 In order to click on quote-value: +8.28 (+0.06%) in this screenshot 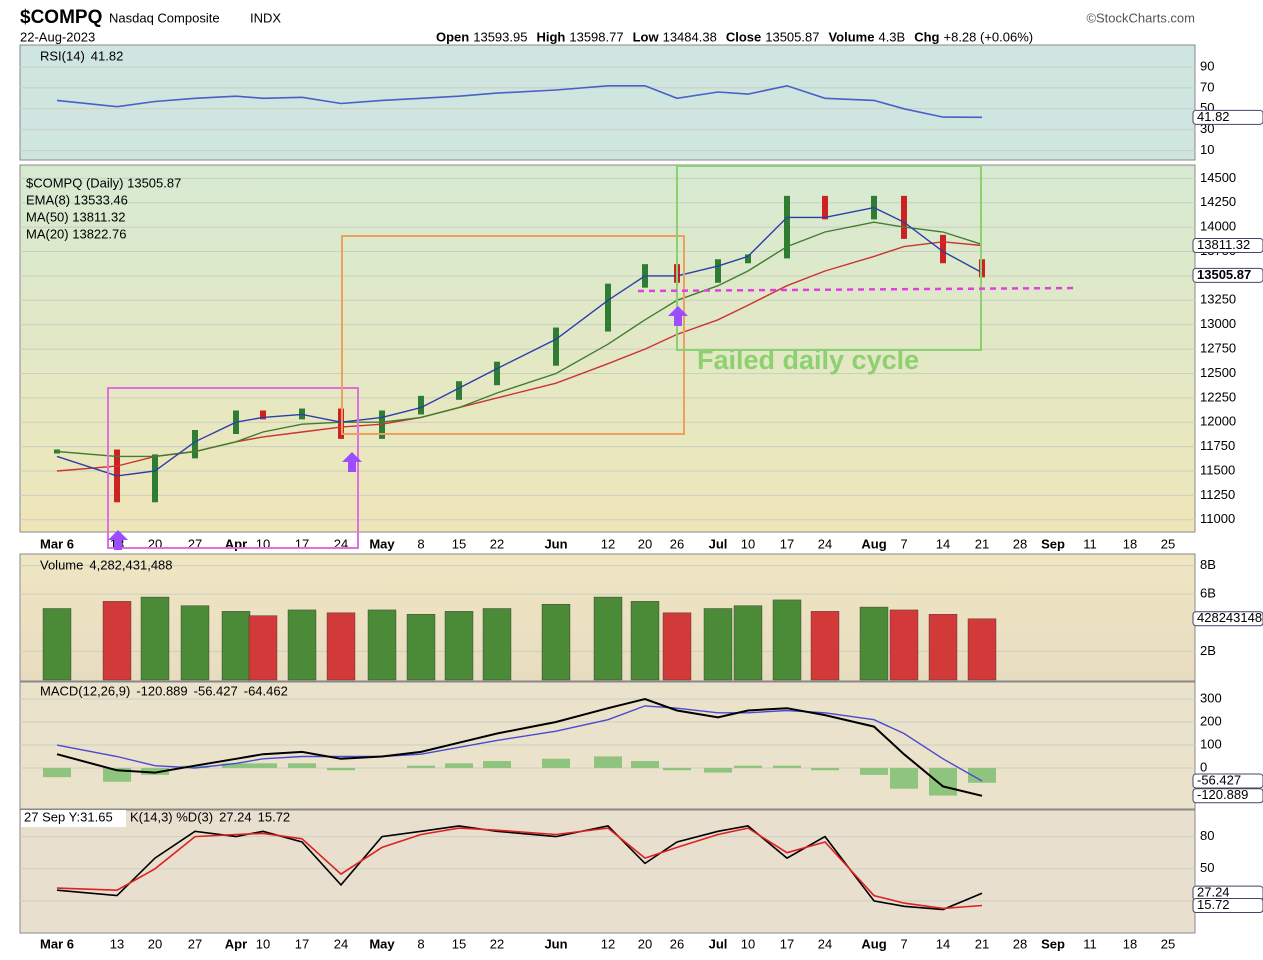, I will do `click(989, 36)`.